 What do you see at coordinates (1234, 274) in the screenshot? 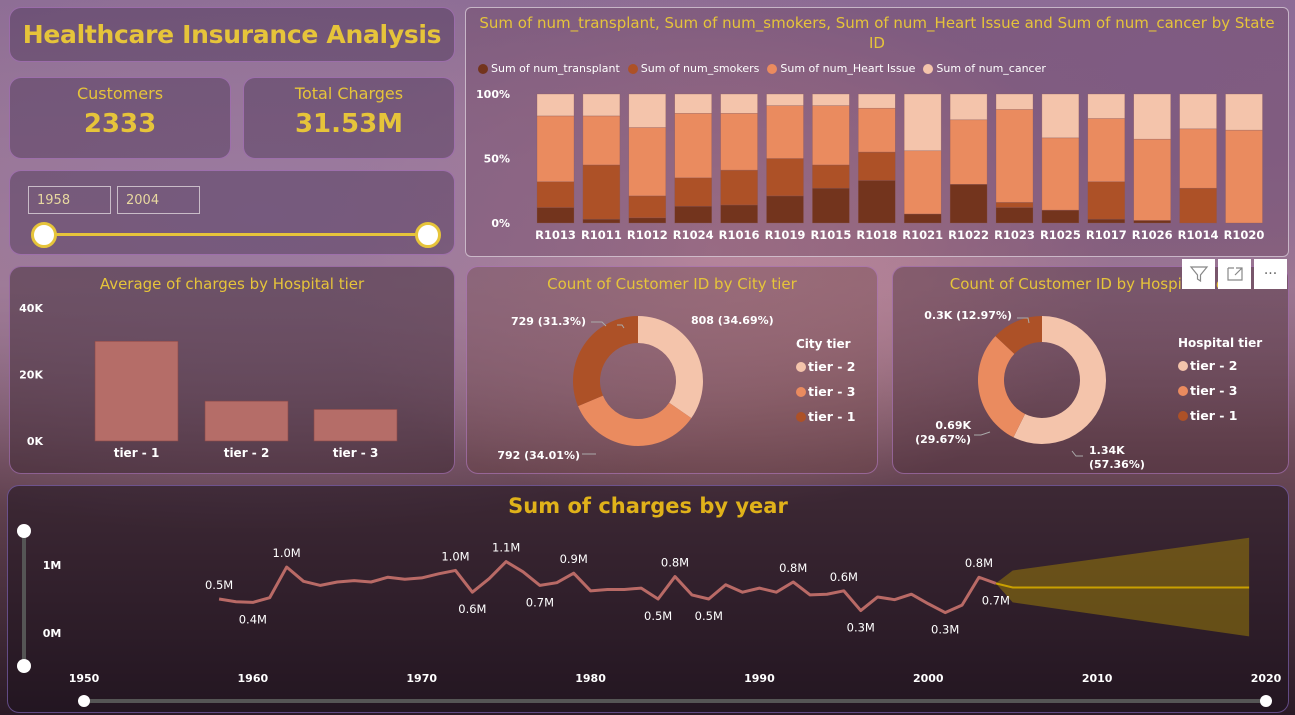
I see `focus-mode-button` at bounding box center [1234, 274].